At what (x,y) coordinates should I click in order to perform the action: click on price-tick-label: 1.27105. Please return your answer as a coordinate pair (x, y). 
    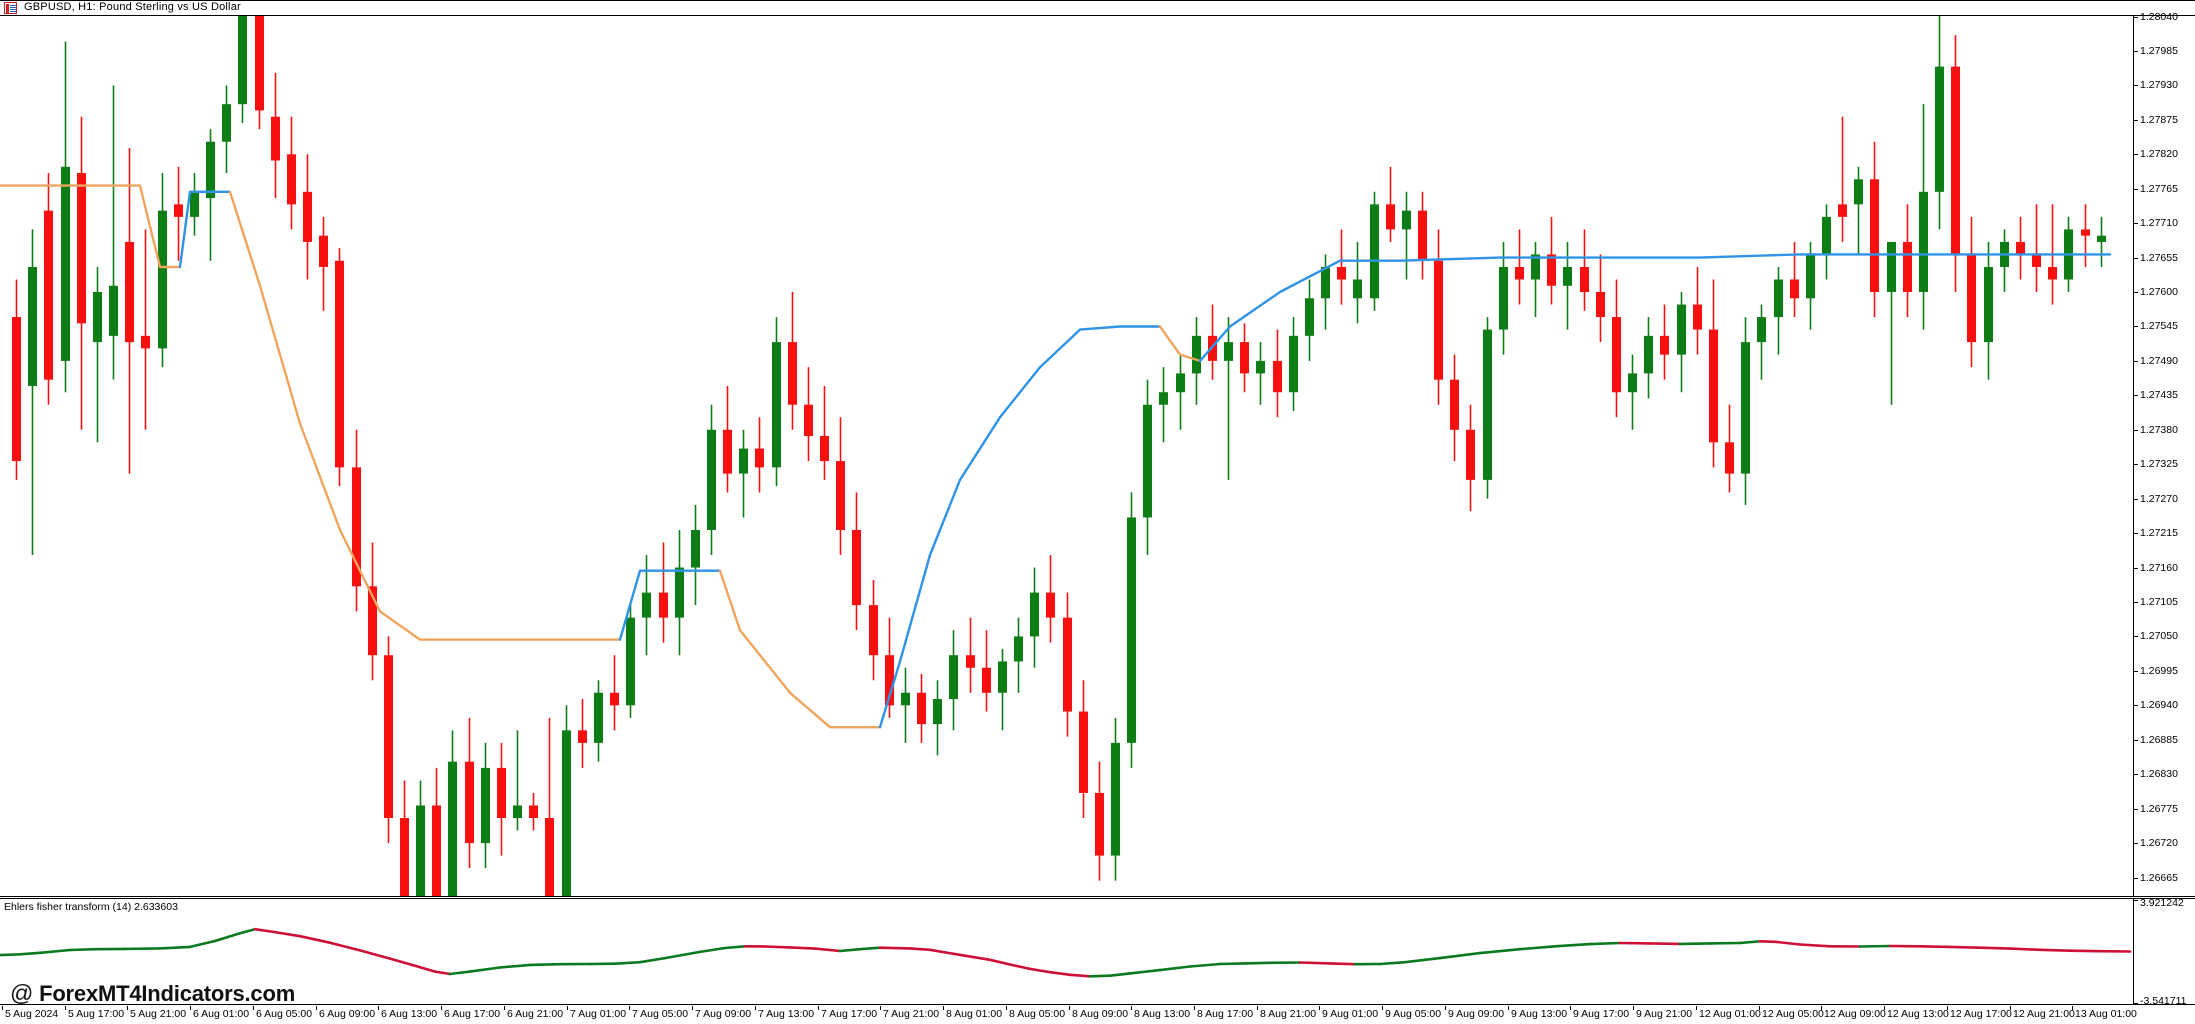
    Looking at the image, I should click on (2159, 602).